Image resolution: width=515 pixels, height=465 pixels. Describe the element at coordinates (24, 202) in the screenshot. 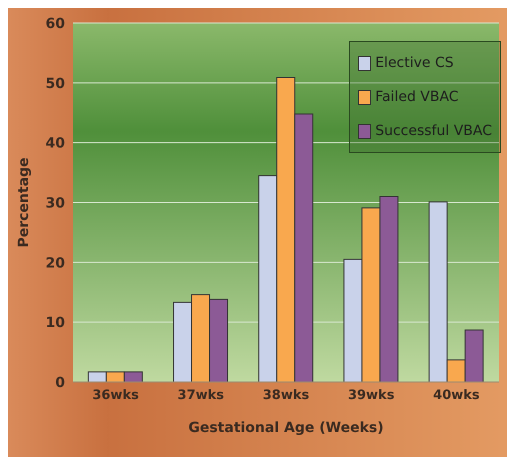

I see `y-axis-title: Percentage` at that location.